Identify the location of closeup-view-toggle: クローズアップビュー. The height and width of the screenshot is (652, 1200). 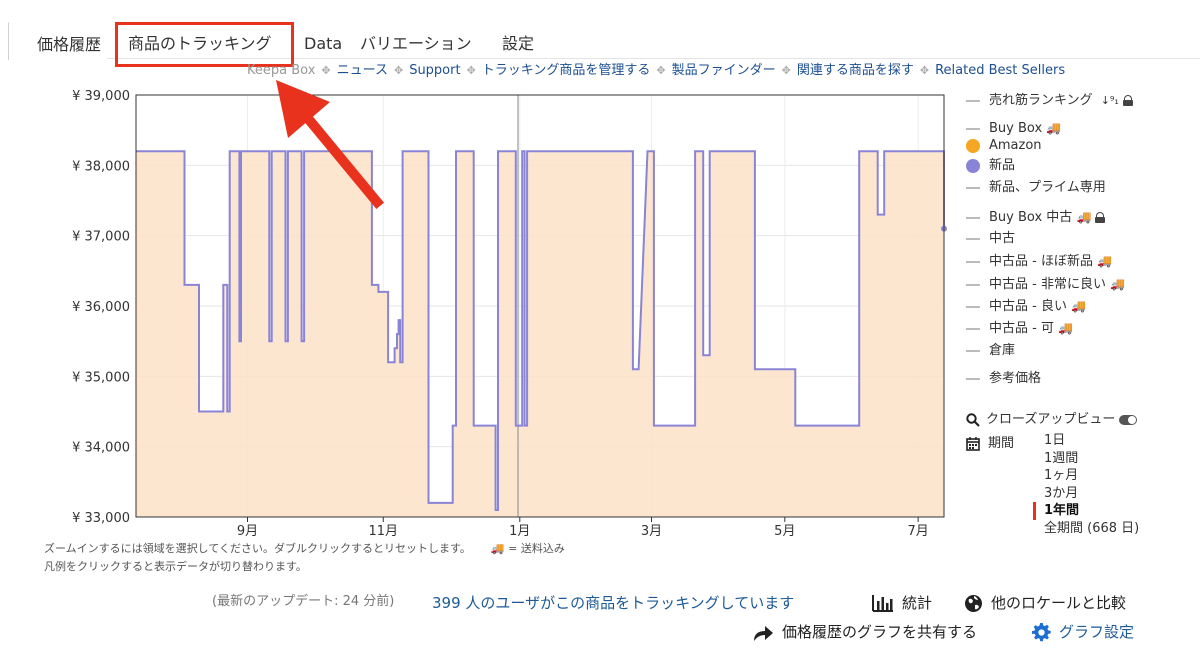
(1052, 417).